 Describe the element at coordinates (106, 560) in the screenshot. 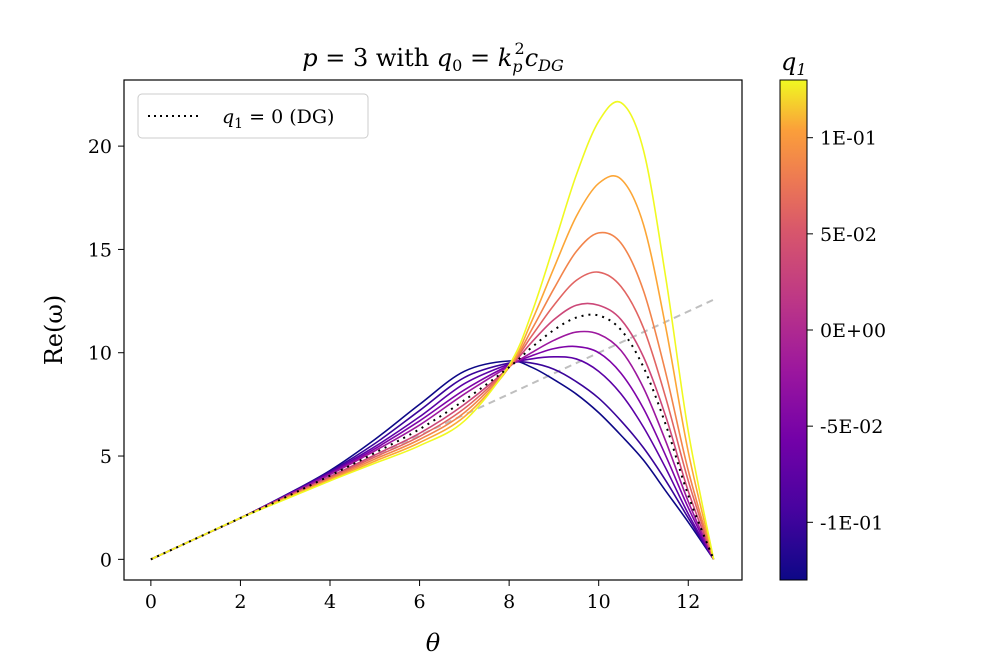

I see `y-tick-label: 0` at that location.